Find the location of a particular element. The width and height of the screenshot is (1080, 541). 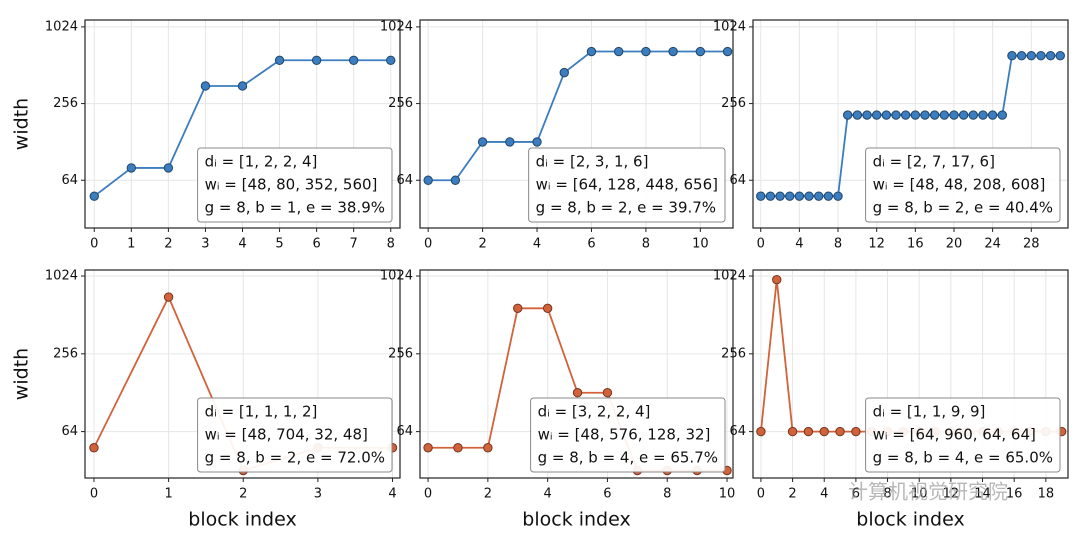

x-tick-label: 3 is located at coordinates (205, 244).